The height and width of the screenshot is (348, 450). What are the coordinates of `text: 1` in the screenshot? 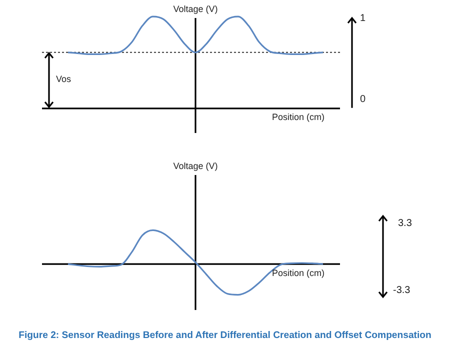 It's located at (363, 18).